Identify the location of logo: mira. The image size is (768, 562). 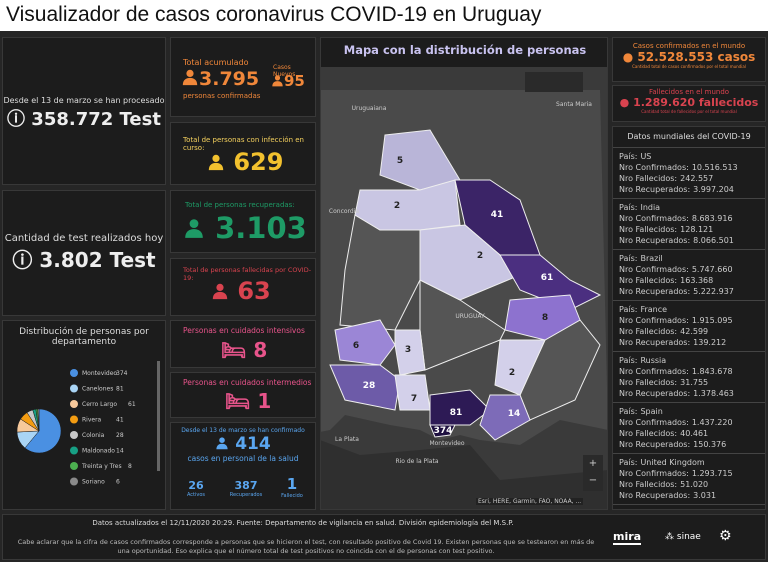
(627, 537).